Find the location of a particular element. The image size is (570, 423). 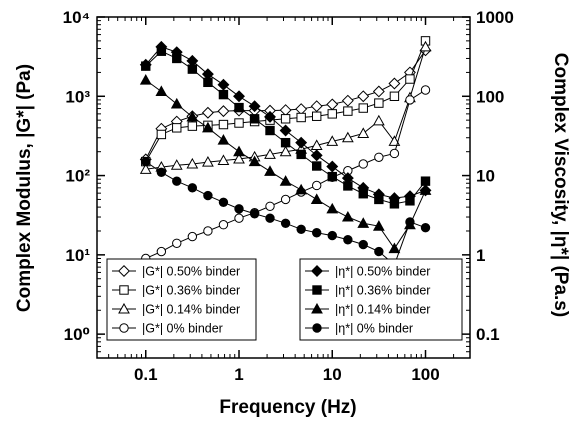

legend-label: |G*| 0.36% binder is located at coordinates (191, 291).